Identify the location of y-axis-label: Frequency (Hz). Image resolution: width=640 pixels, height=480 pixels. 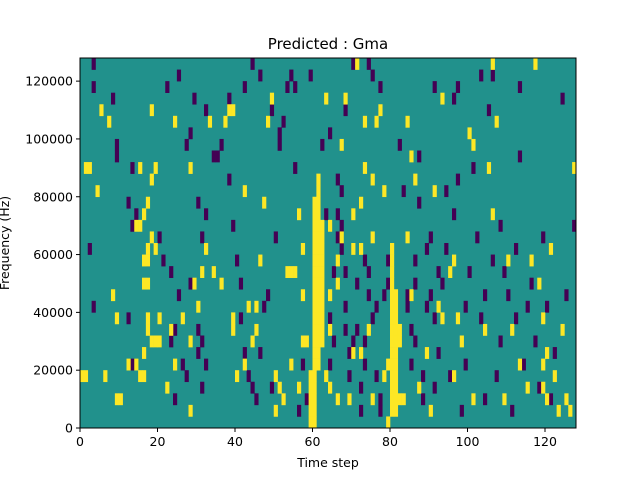
(6, 243).